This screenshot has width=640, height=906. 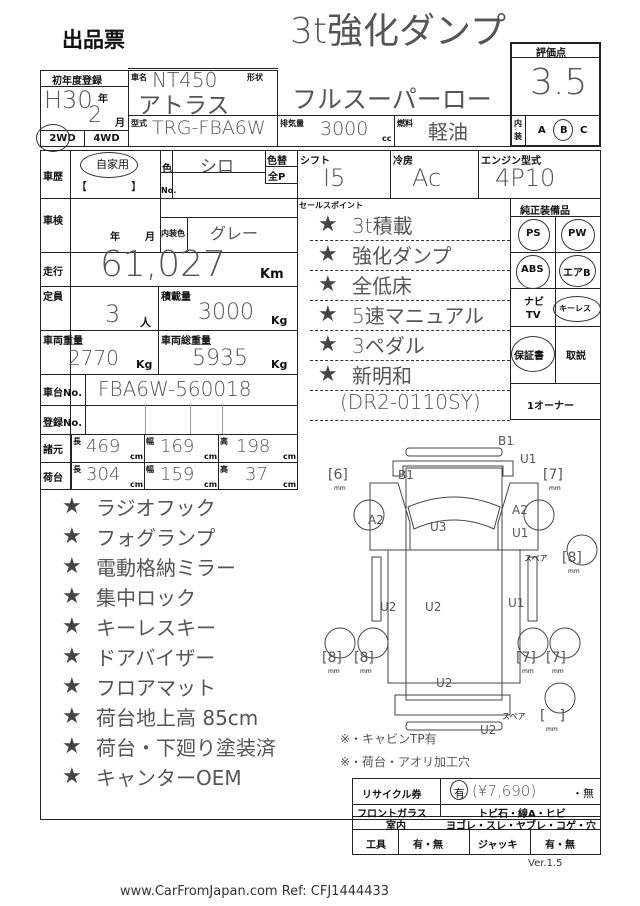 I want to click on shift-value: I5, so click(x=334, y=178).